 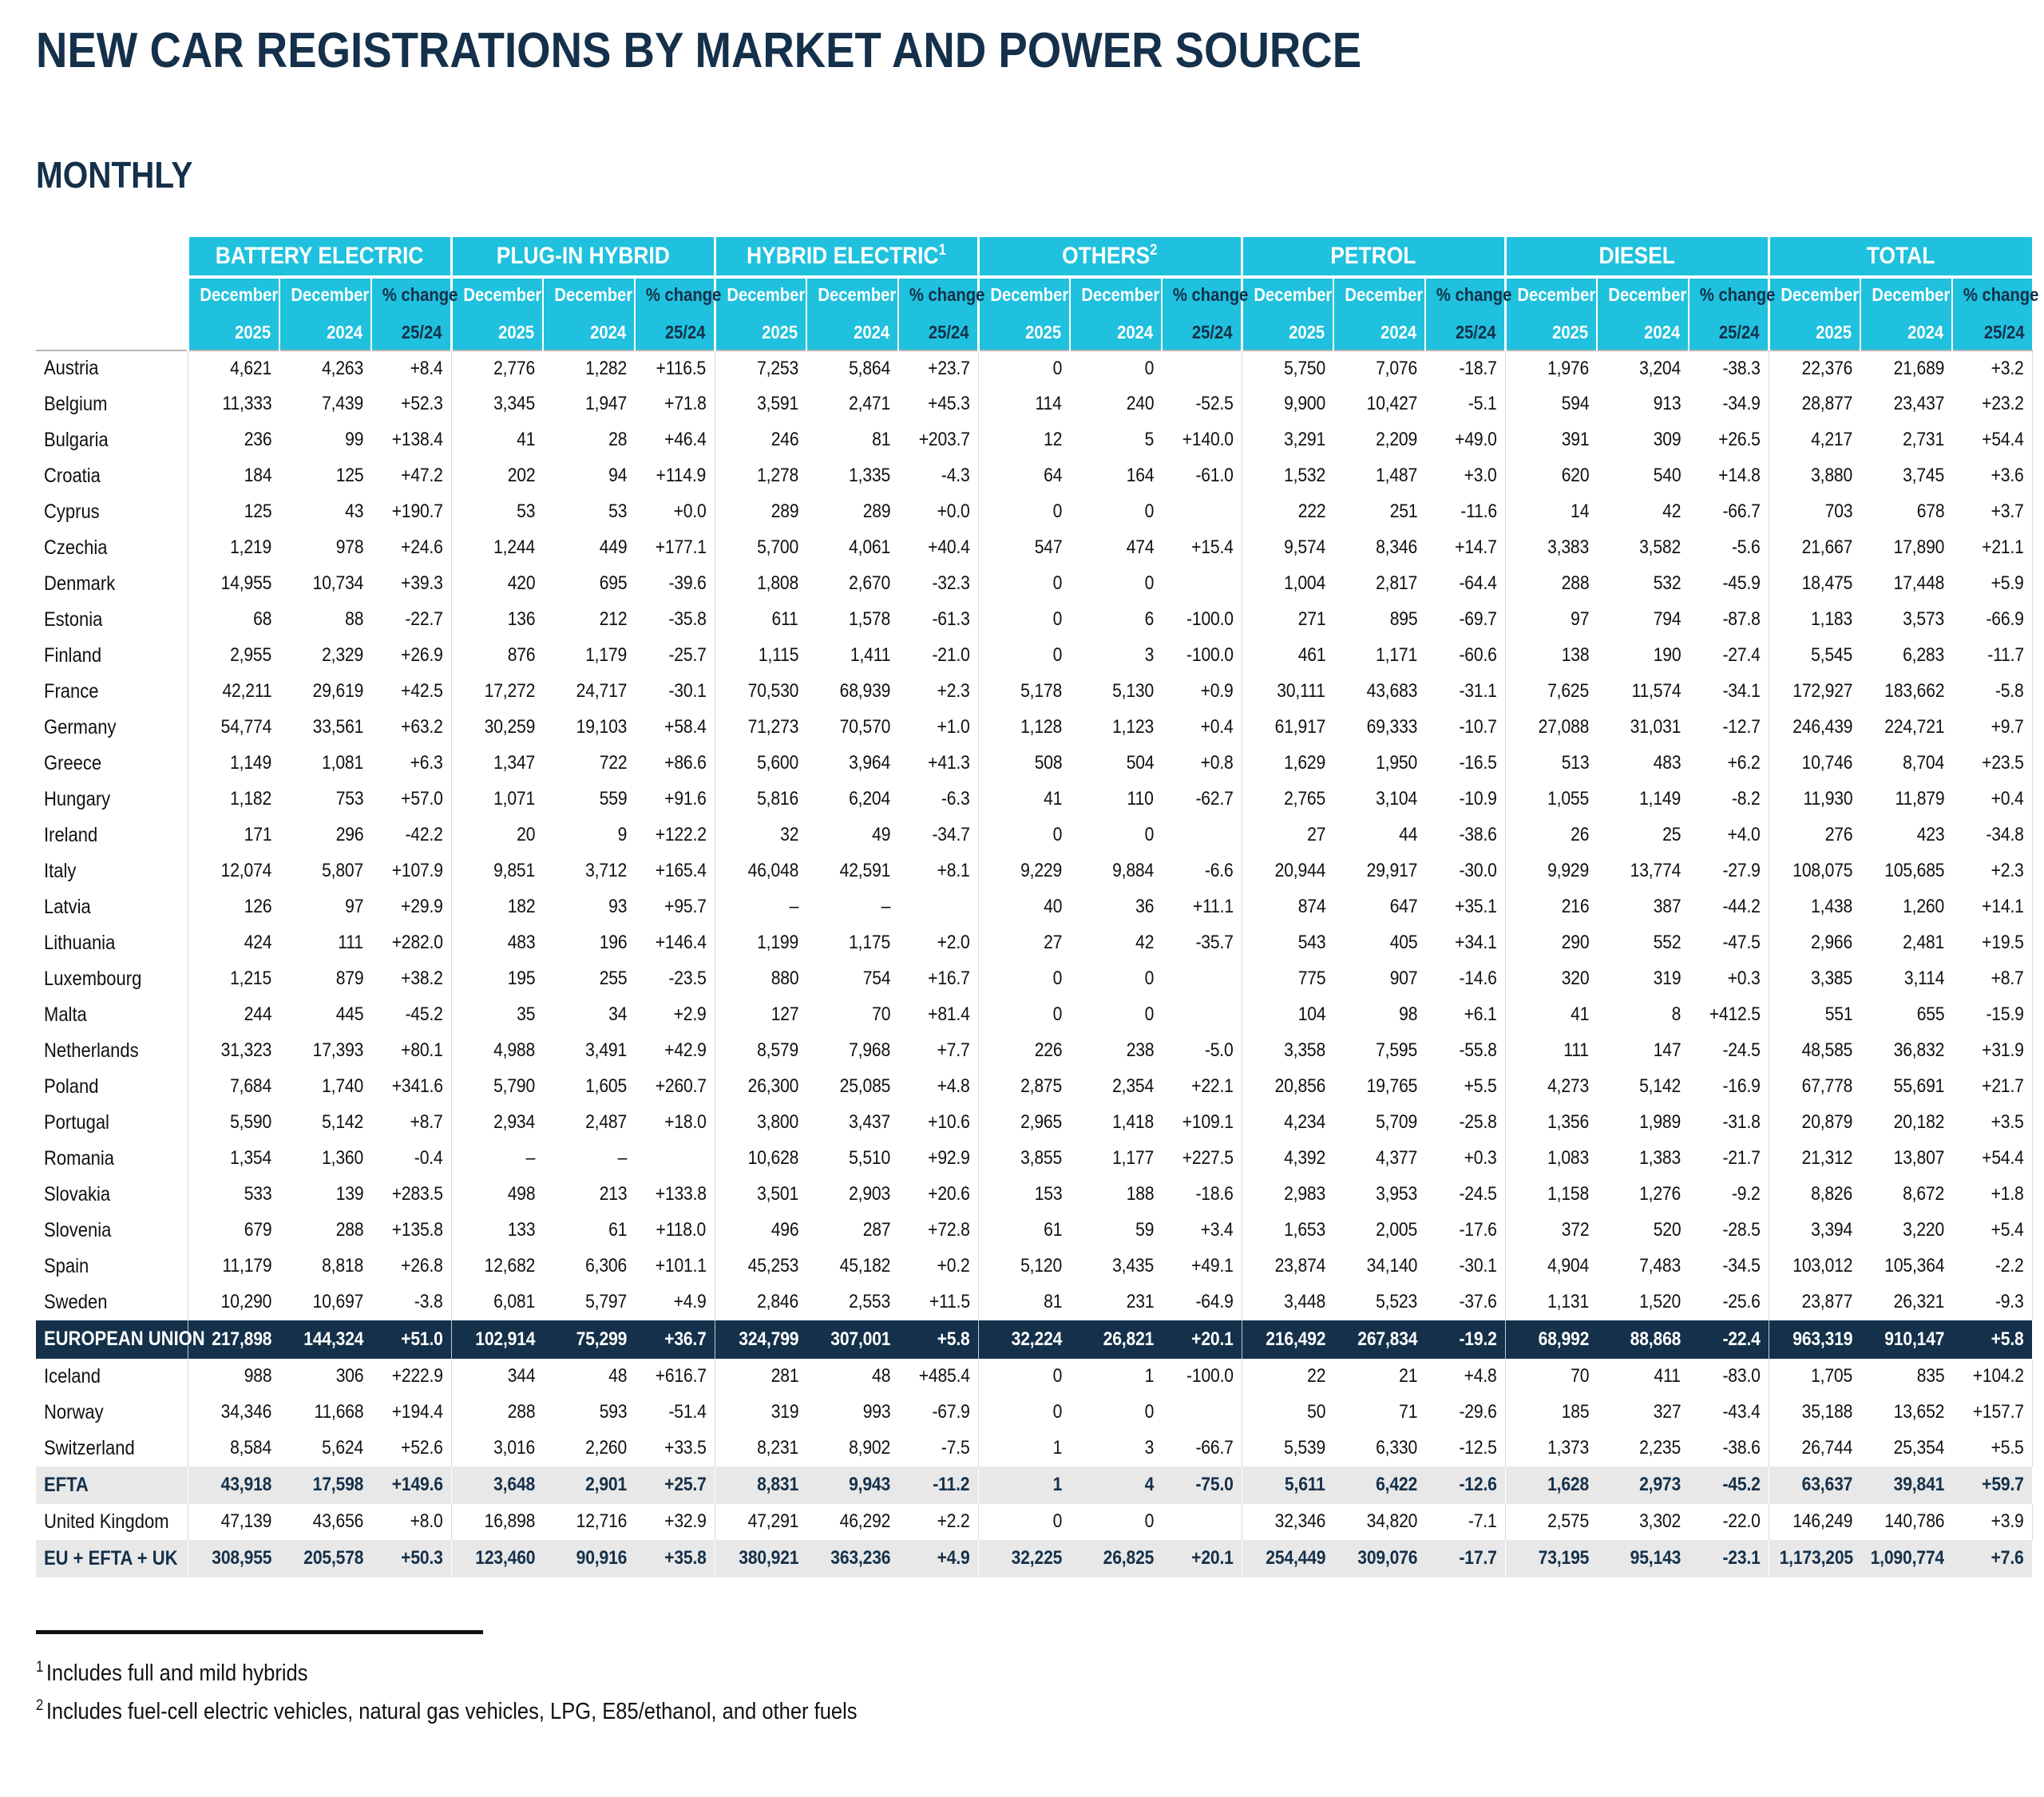 I want to click on value-cell: 1,131, so click(x=1551, y=1302).